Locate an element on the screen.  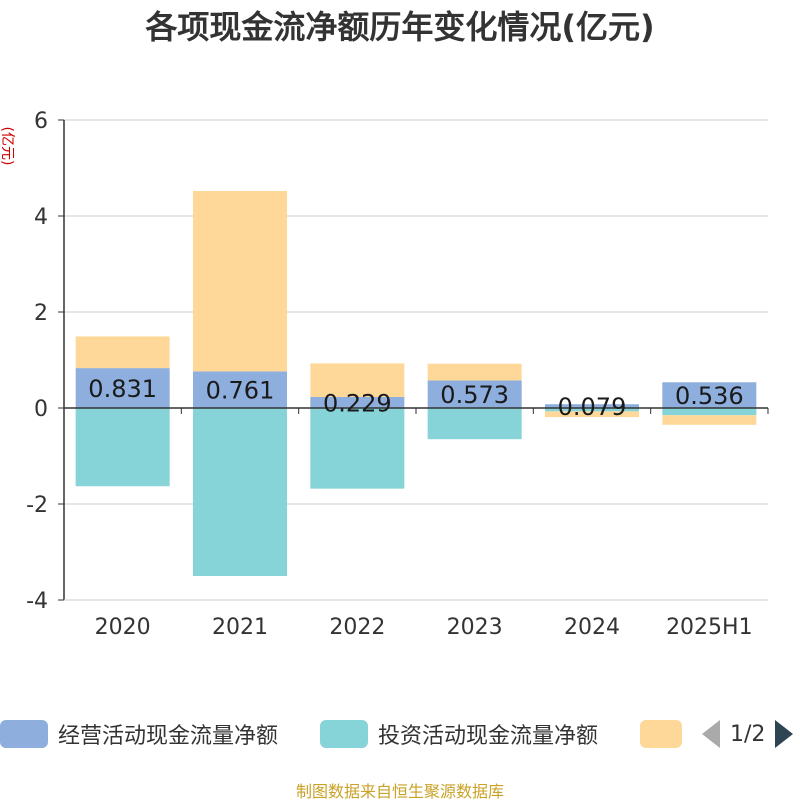
data-label: 0.229 is located at coordinates (357, 404).